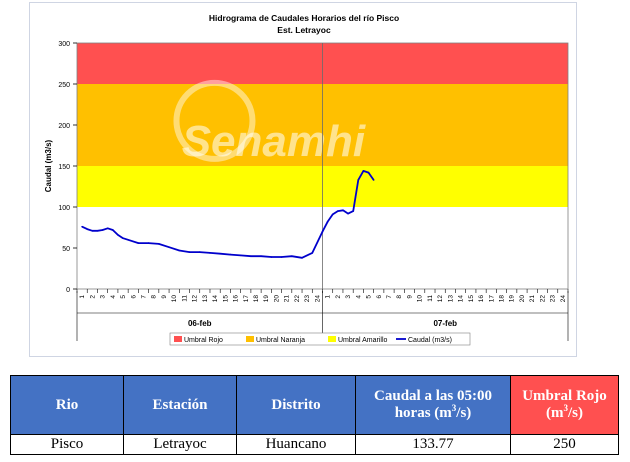 This screenshot has height=462, width=630. Describe the element at coordinates (180, 444) in the screenshot. I see `cell-estacion: Letrayoc` at that location.